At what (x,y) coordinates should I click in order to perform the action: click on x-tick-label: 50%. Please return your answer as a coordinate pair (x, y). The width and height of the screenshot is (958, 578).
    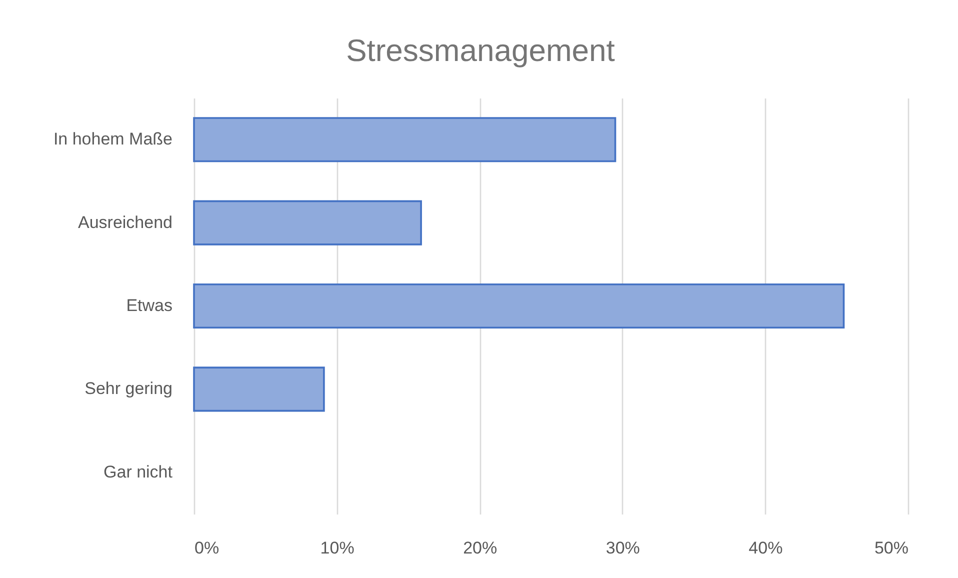
    Looking at the image, I should click on (891, 548).